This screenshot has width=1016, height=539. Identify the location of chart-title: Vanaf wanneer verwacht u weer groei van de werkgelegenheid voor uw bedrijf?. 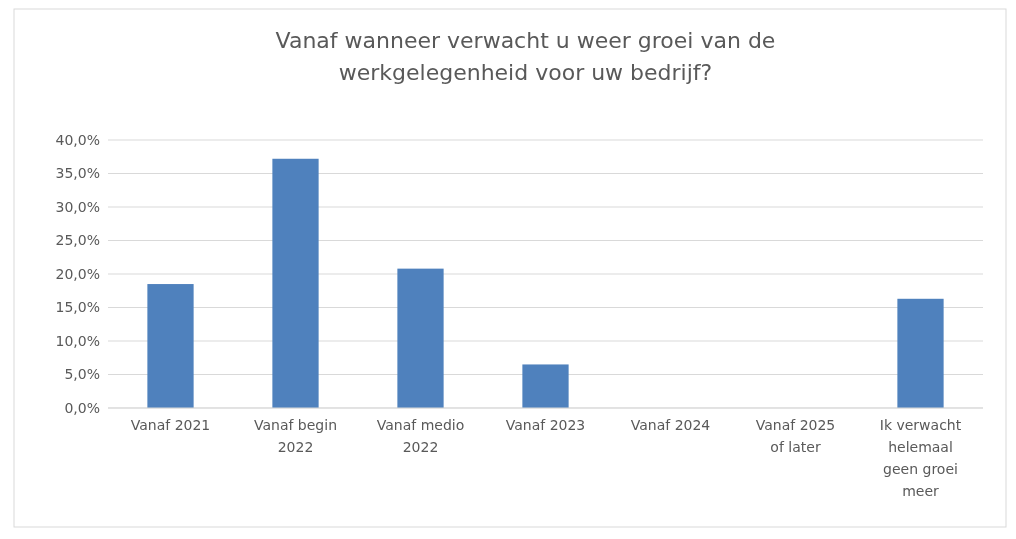
(525, 56).